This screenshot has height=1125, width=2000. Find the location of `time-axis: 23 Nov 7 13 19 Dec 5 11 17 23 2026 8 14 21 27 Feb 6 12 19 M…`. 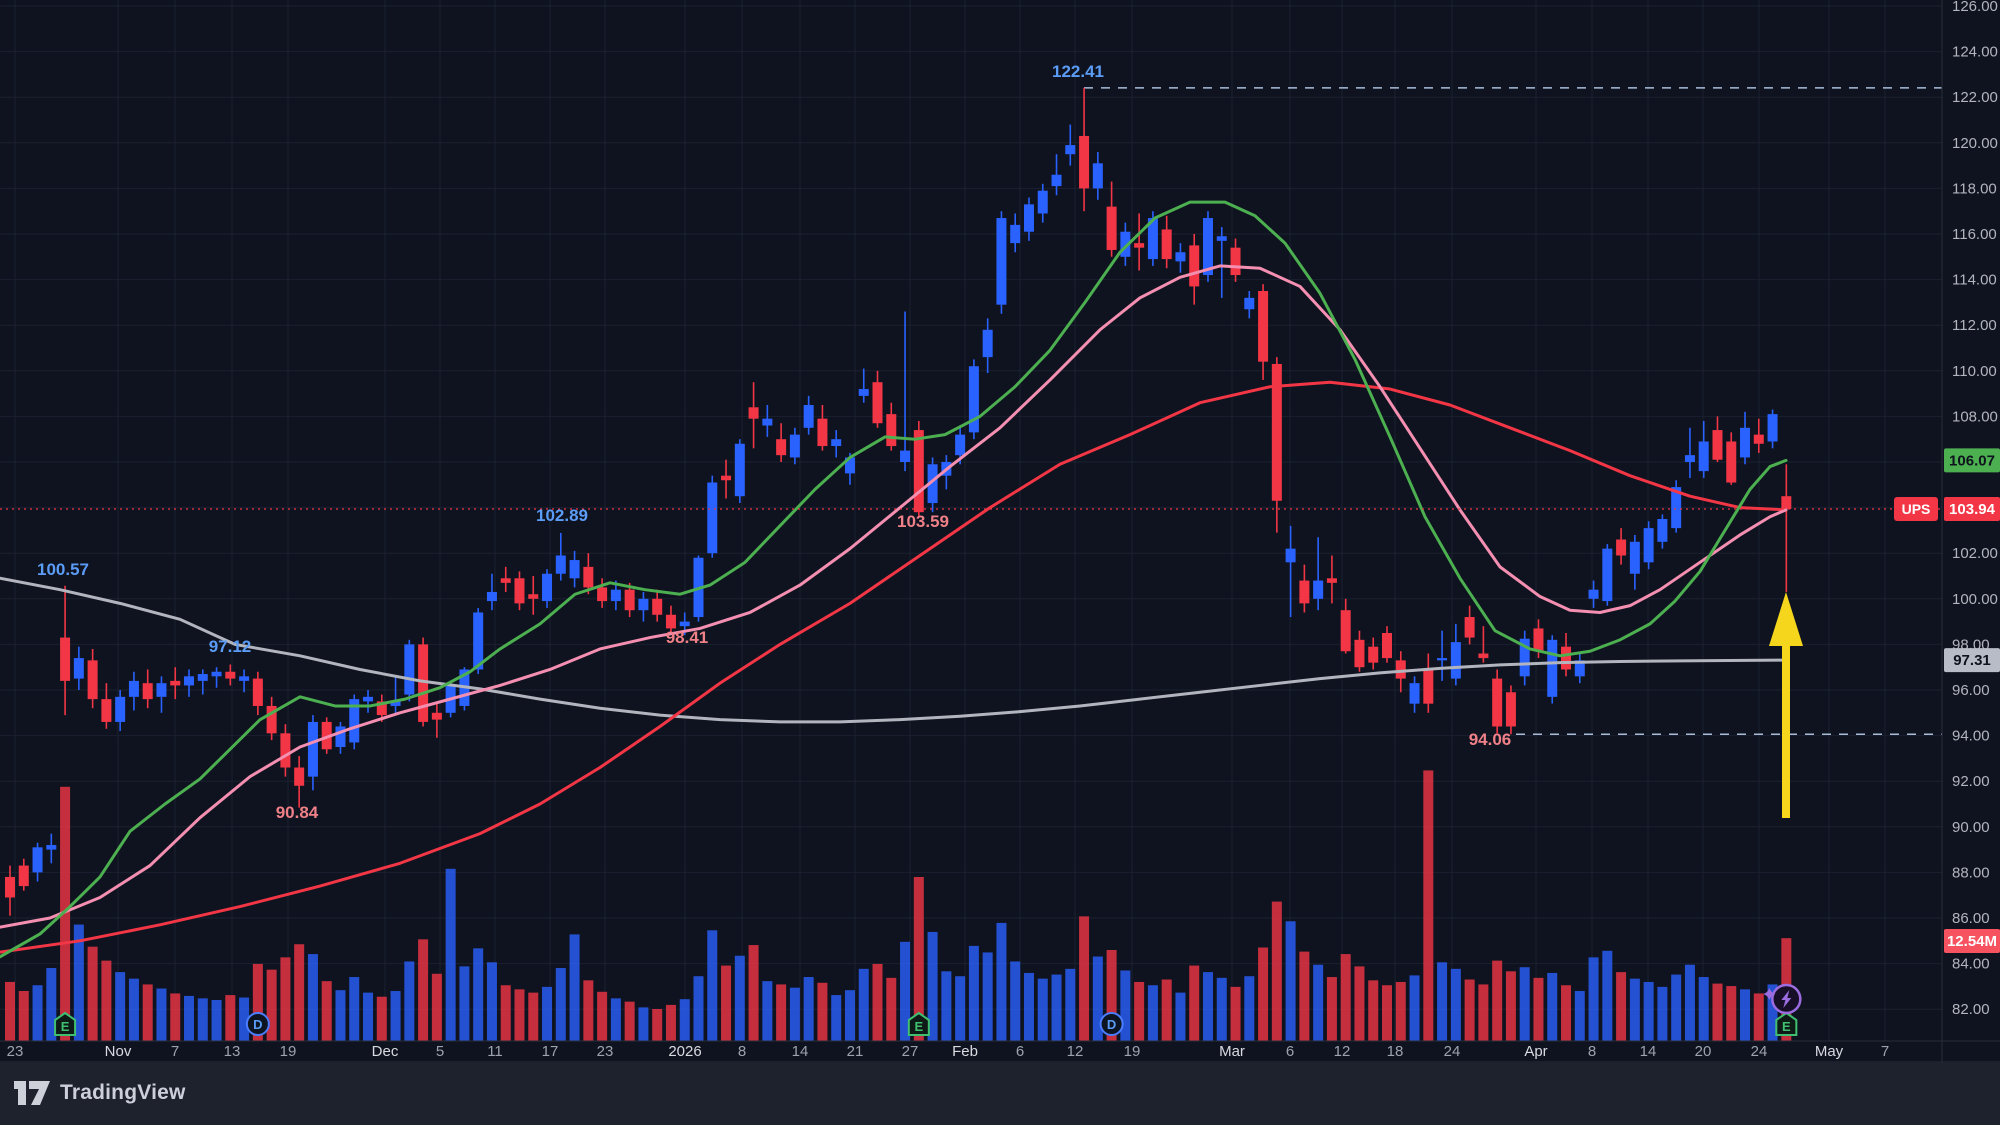

time-axis: 23 Nov 7 13 19 Dec 5 11 17 23 2026 8 14 21 27 Feb 6 12 19 M… is located at coordinates (1000, 1050).